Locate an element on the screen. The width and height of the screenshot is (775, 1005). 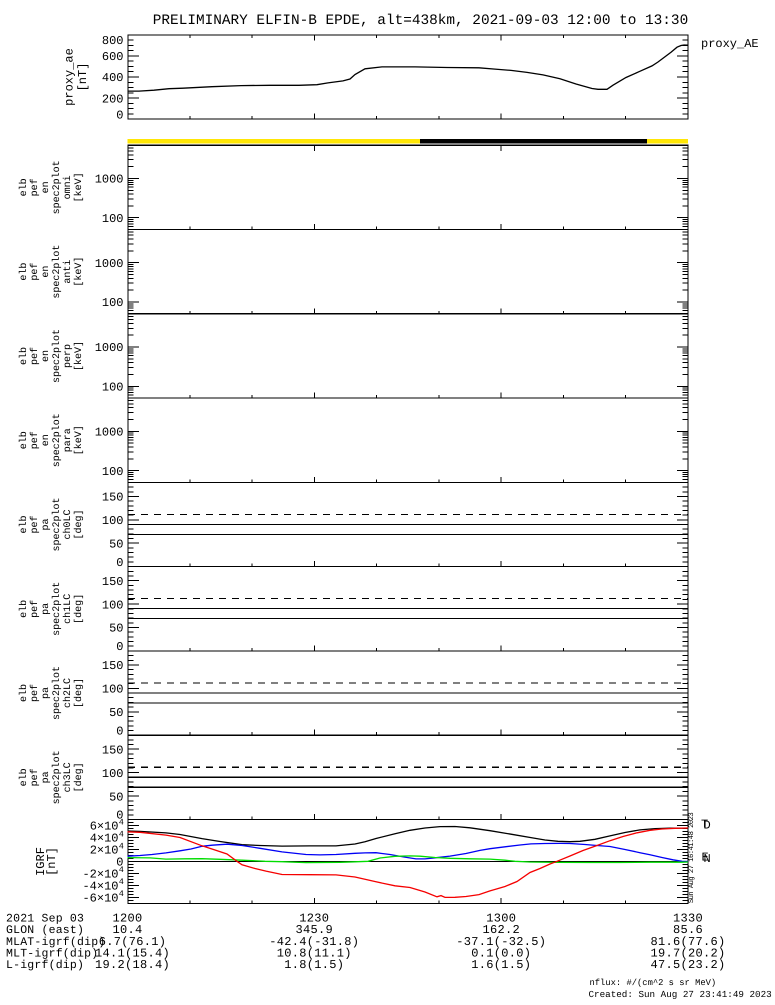
svg-text: IGRF is located at coordinates (41, 861).